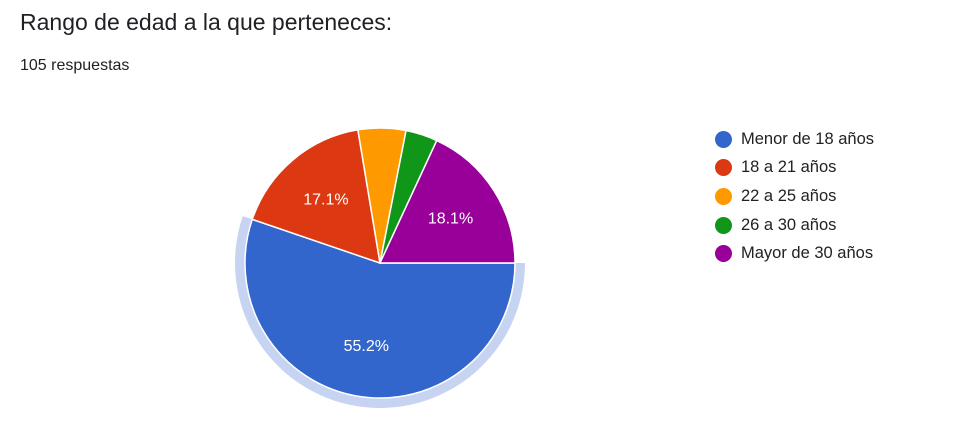  I want to click on slice-data-label: 55.2%, so click(366, 346).